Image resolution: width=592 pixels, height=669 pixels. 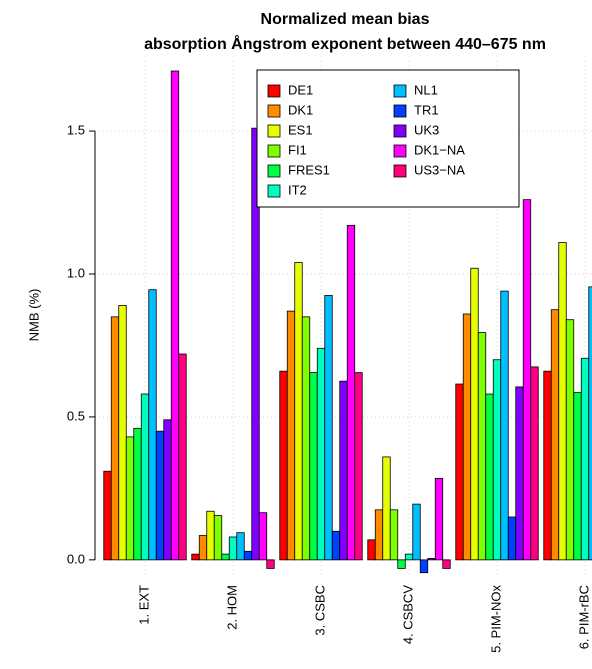 What do you see at coordinates (231, 607) in the screenshot?
I see `x-tick-label: 2. HOM` at bounding box center [231, 607].